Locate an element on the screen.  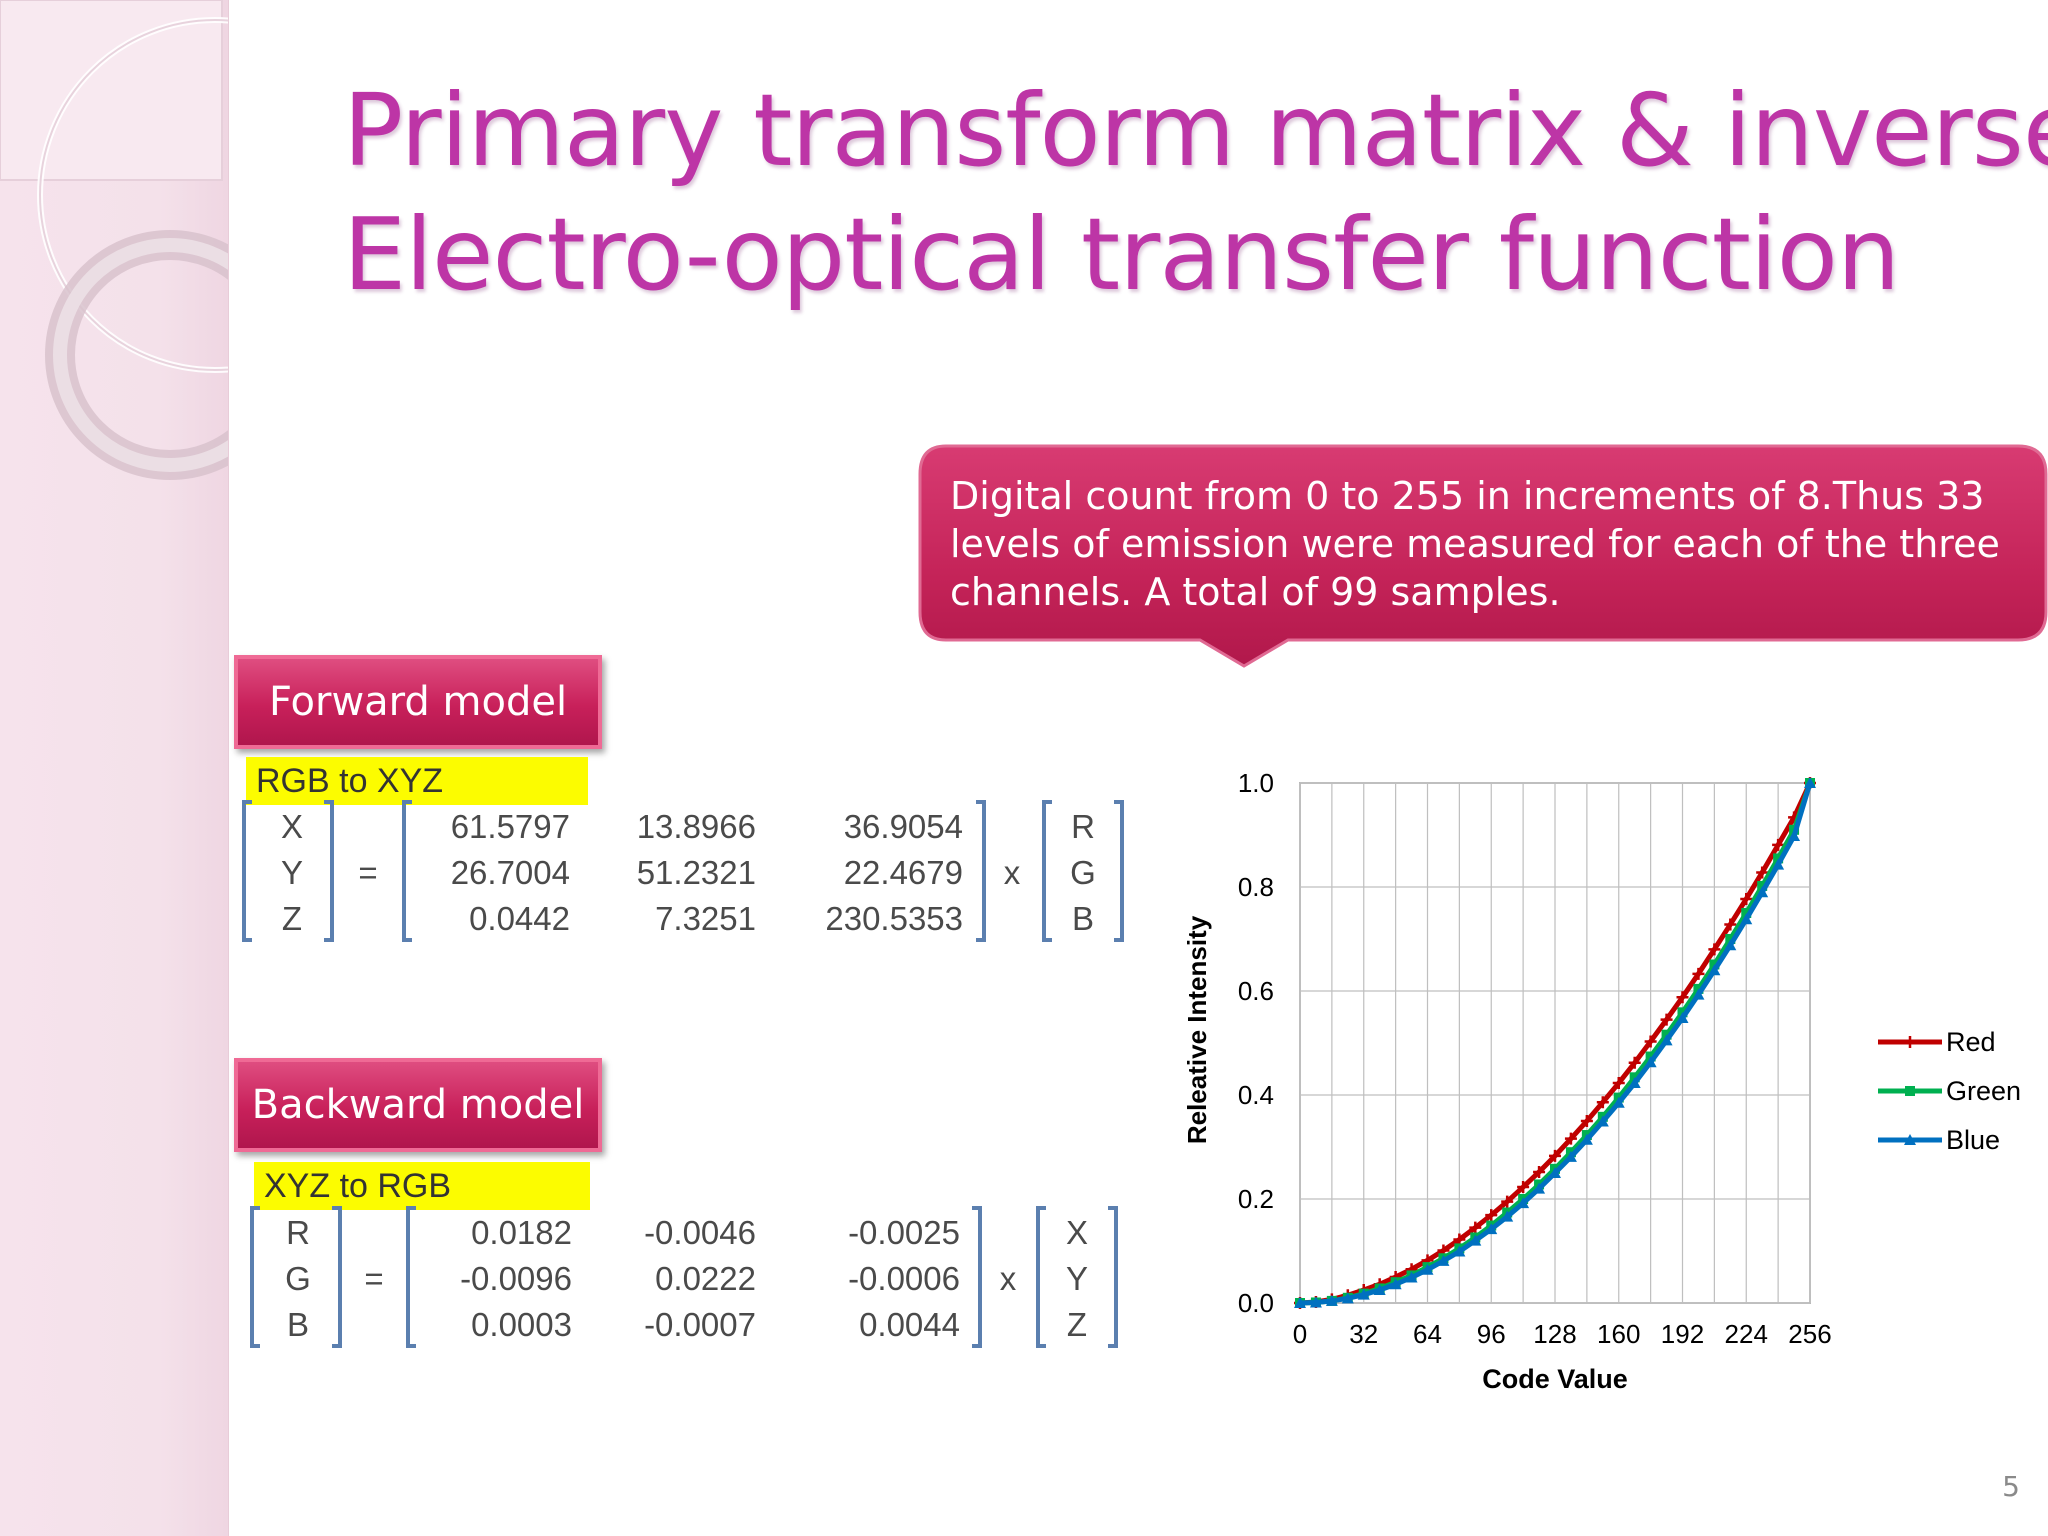
matrix-cell: -0.0025 is located at coordinates (904, 1232).